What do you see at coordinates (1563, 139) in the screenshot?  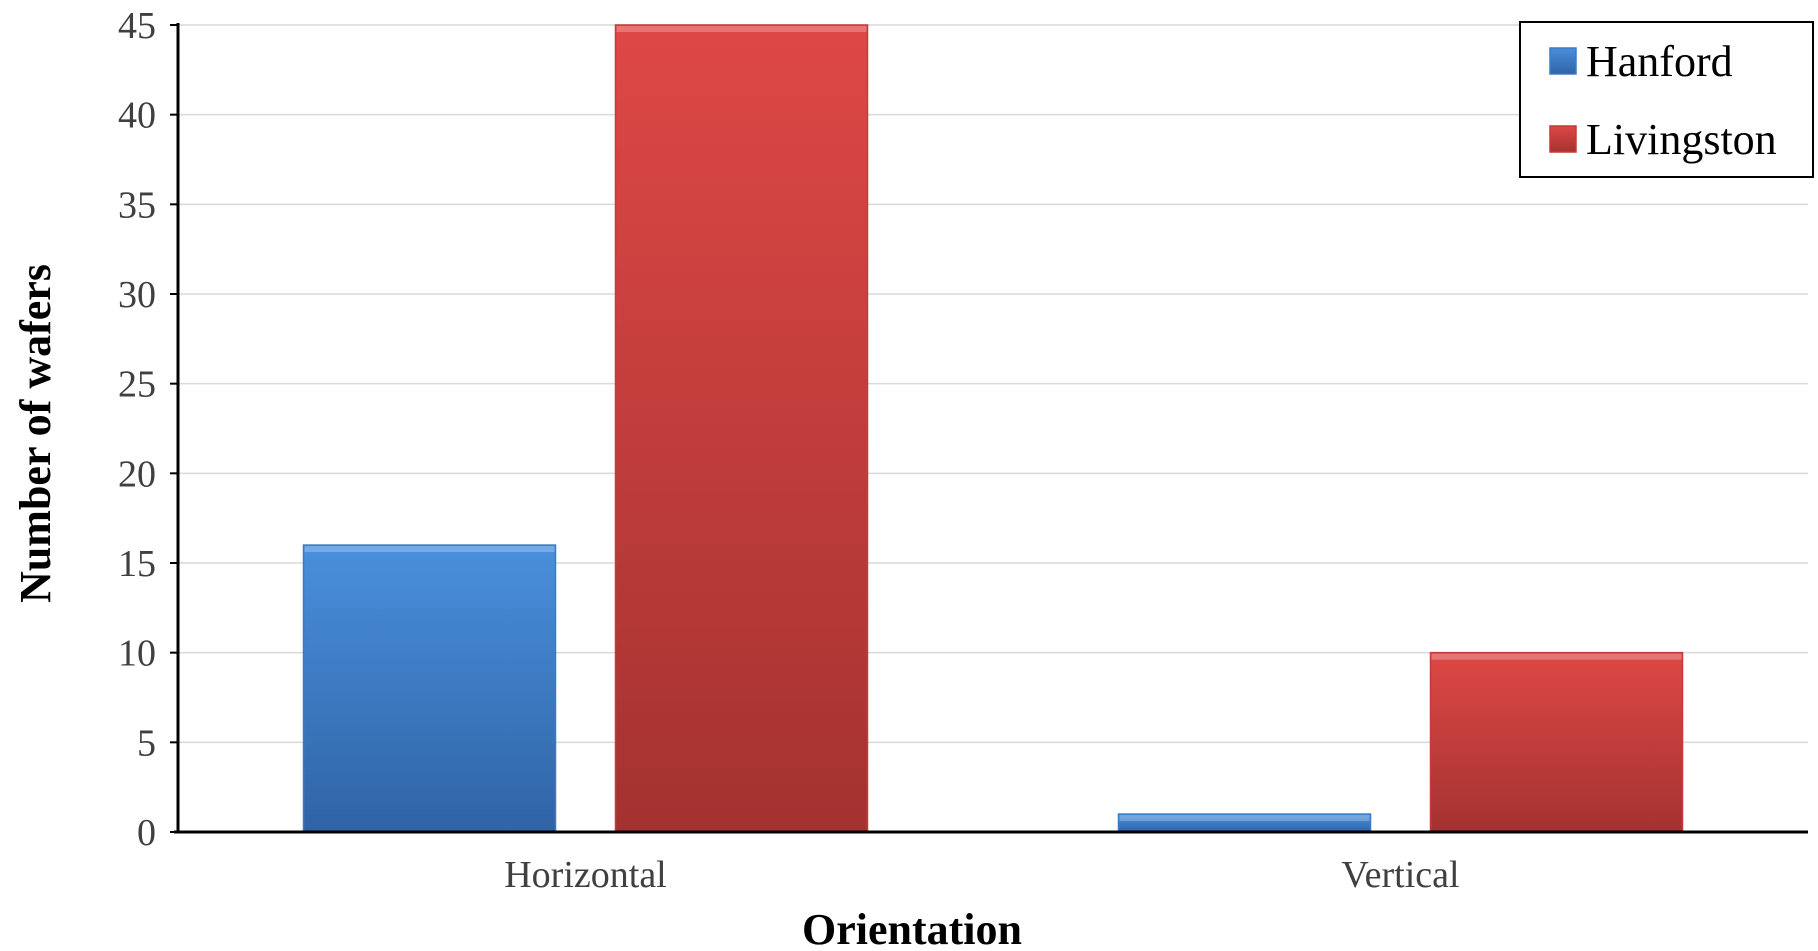 I see `legend-swatch-livingston` at bounding box center [1563, 139].